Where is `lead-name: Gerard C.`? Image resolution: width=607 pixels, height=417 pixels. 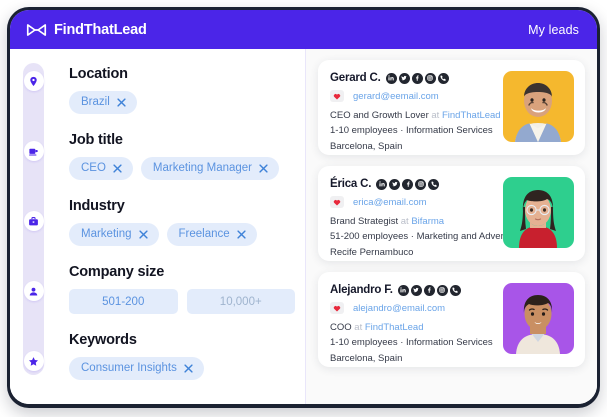
lead-name: Gerard C. is located at coordinates (355, 78).